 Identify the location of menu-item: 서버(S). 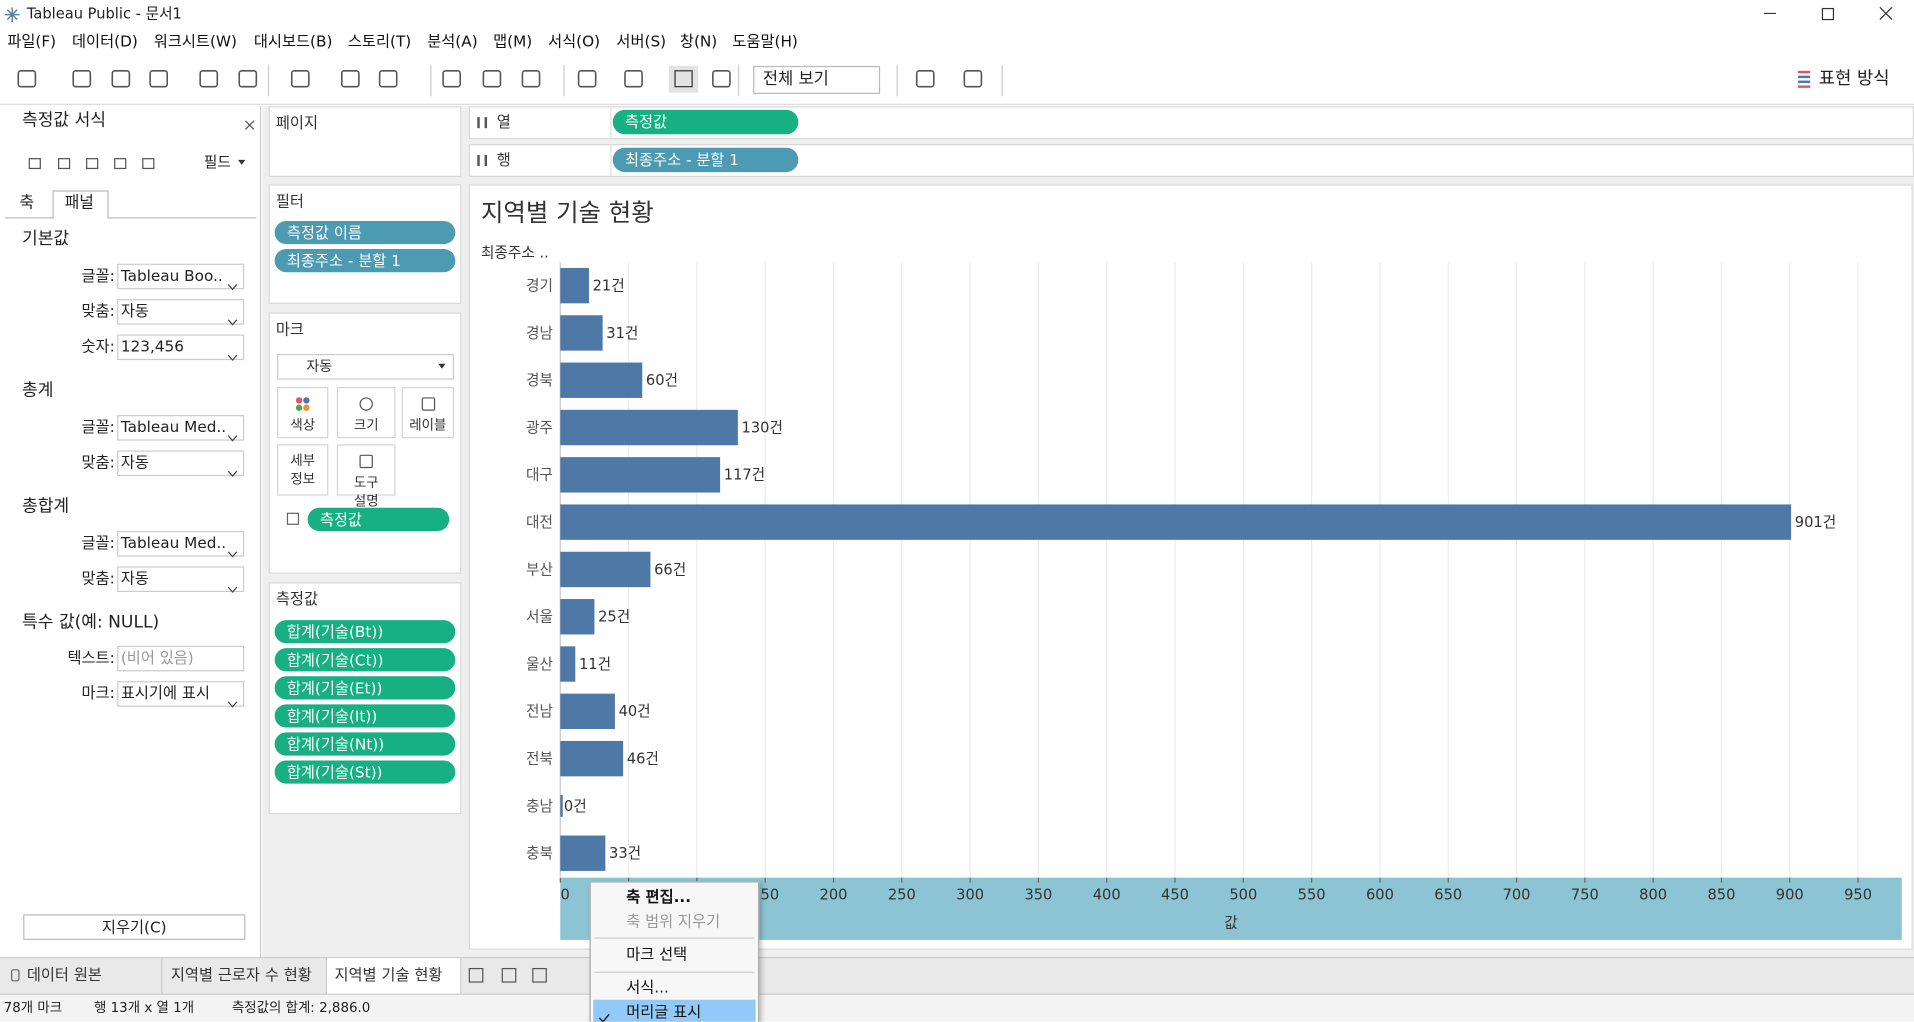
(641, 41).